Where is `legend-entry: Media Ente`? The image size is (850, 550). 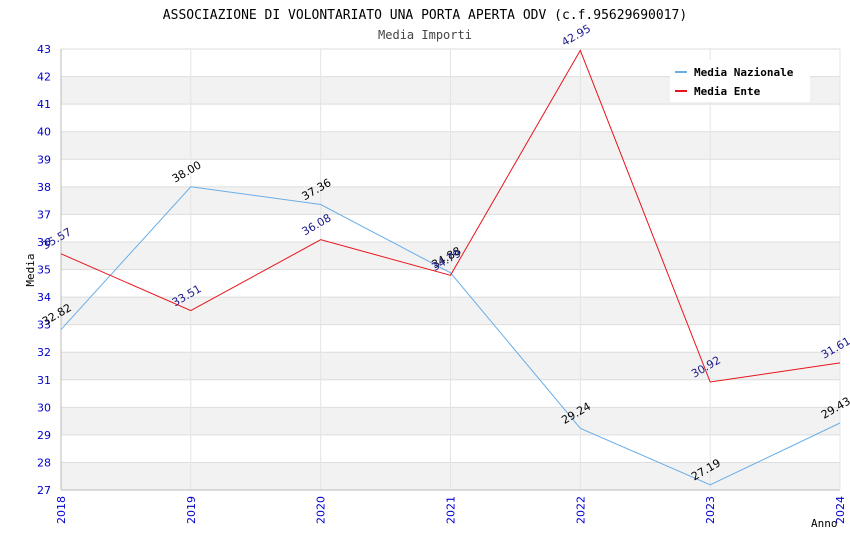 legend-entry: Media Ente is located at coordinates (727, 91).